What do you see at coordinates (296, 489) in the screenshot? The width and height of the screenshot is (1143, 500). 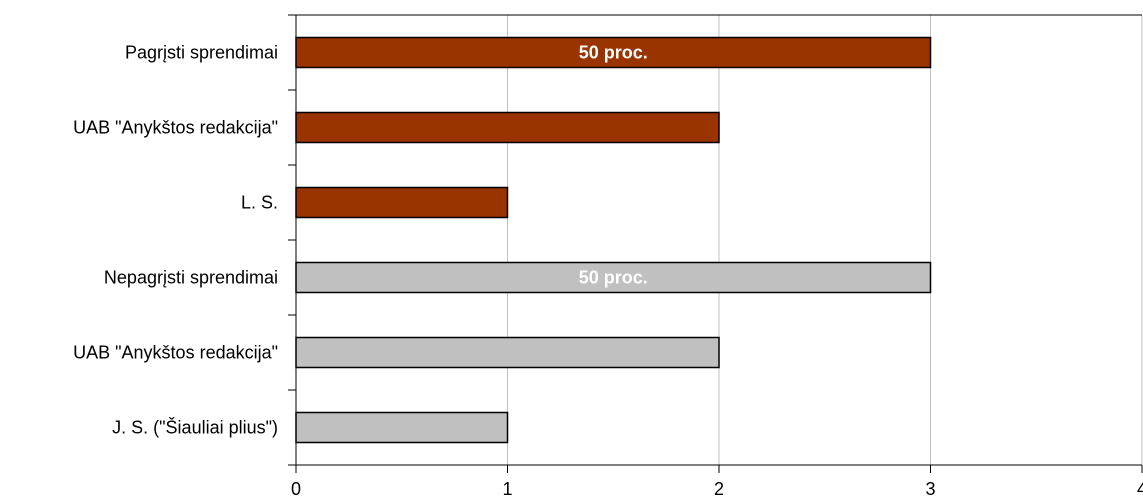 I see `x-tick-label-0: 0` at bounding box center [296, 489].